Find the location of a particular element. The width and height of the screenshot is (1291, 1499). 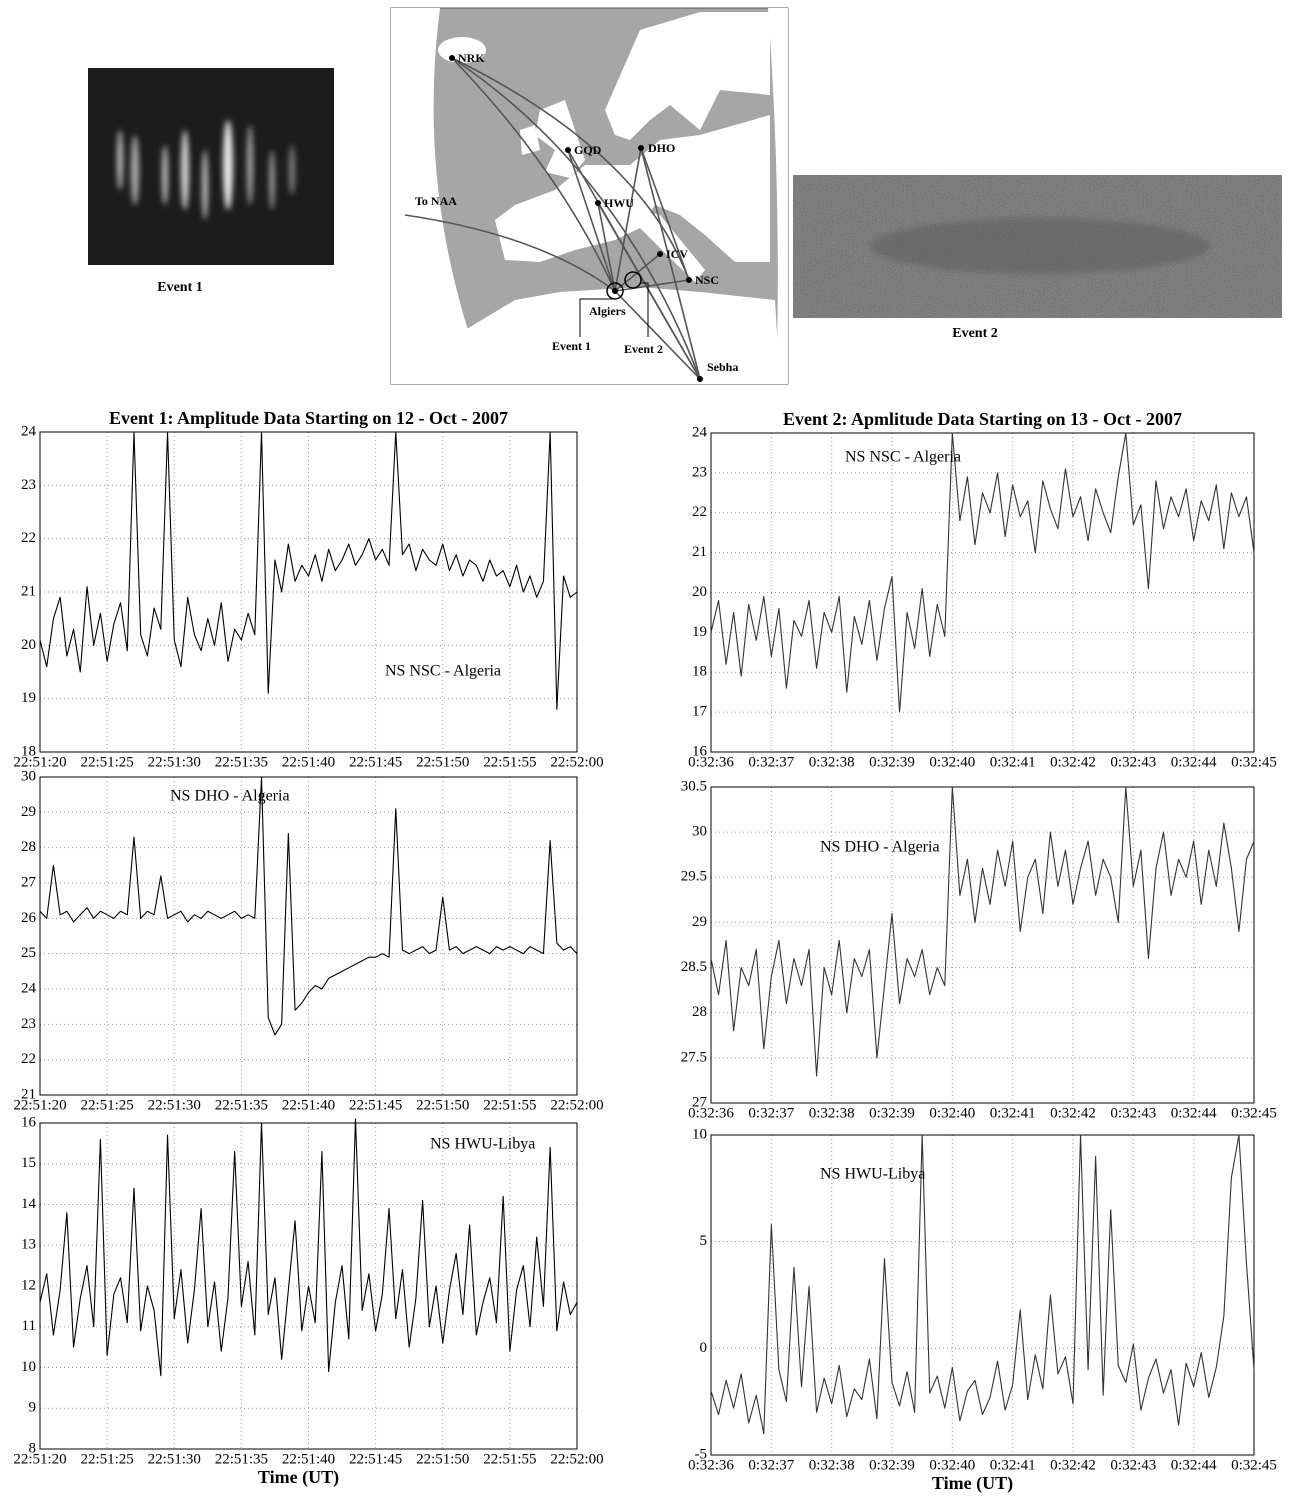

station-dots is located at coordinates (576, 218).